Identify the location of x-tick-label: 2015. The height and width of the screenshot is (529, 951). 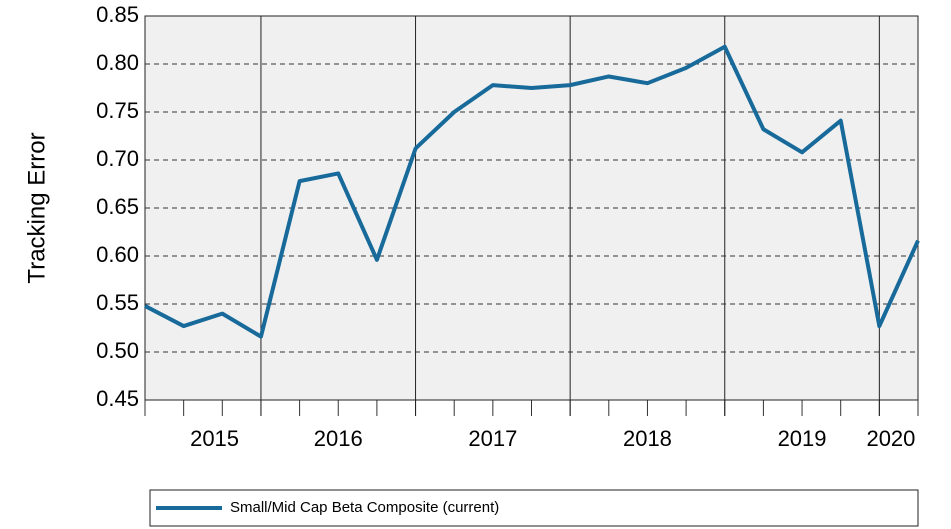
(214, 438).